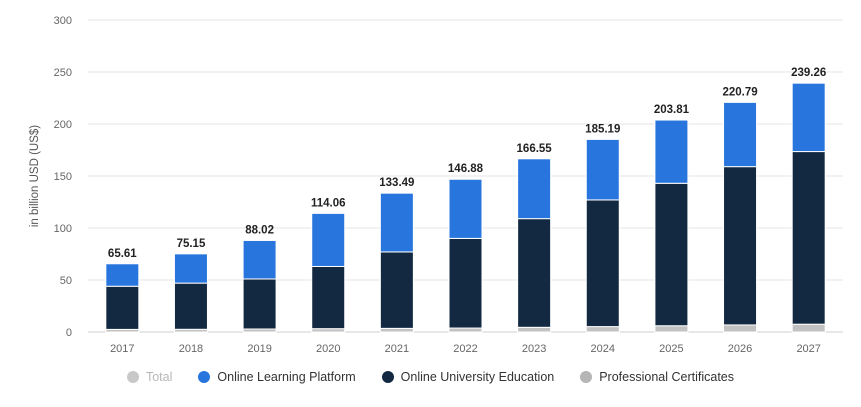 The image size is (861, 407). I want to click on legend-item-professional-certificates: Professional Certificates, so click(657, 377).